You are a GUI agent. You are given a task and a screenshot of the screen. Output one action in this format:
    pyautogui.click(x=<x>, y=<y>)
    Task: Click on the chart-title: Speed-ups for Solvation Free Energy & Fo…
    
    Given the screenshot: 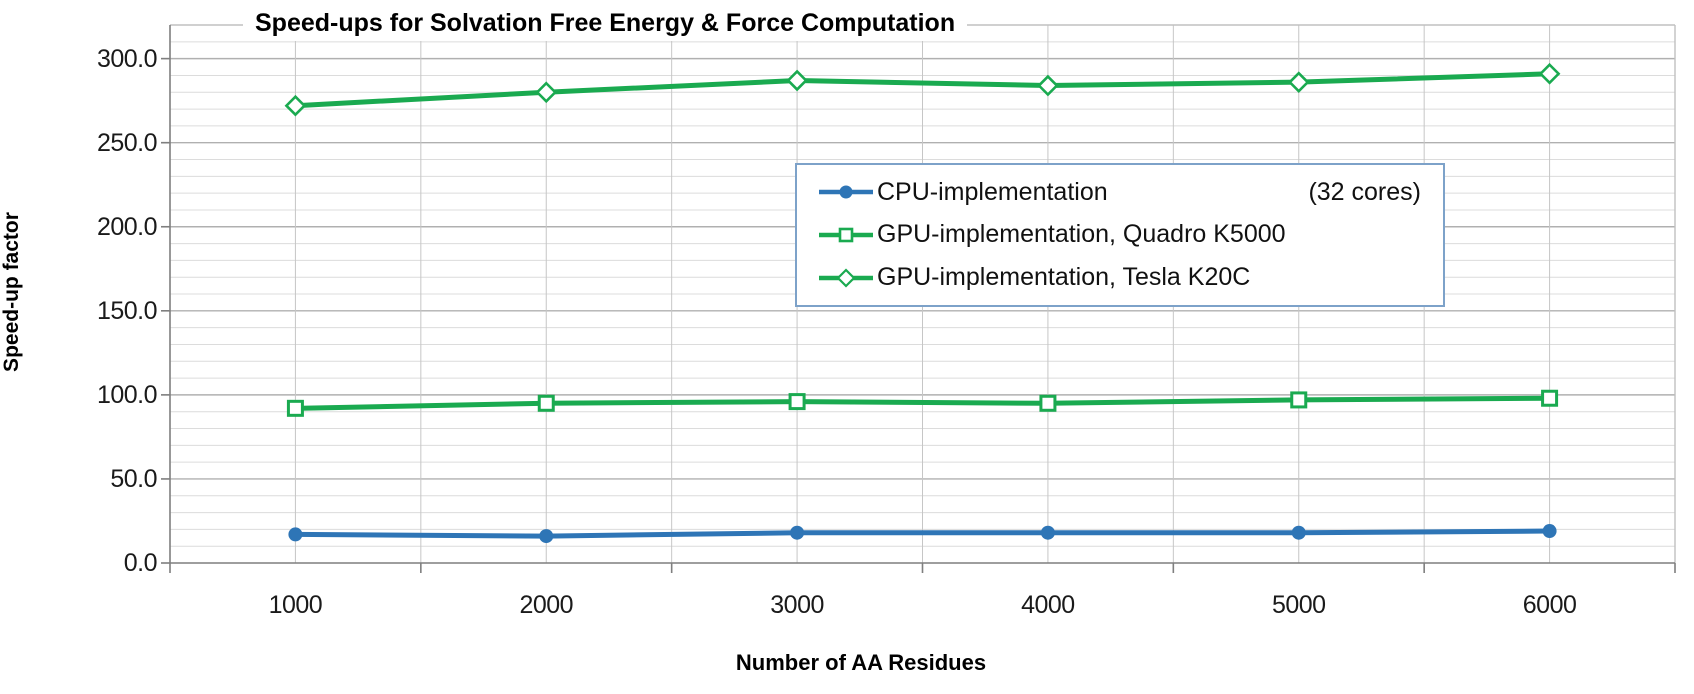 What is the action you would take?
    pyautogui.click(x=605, y=23)
    